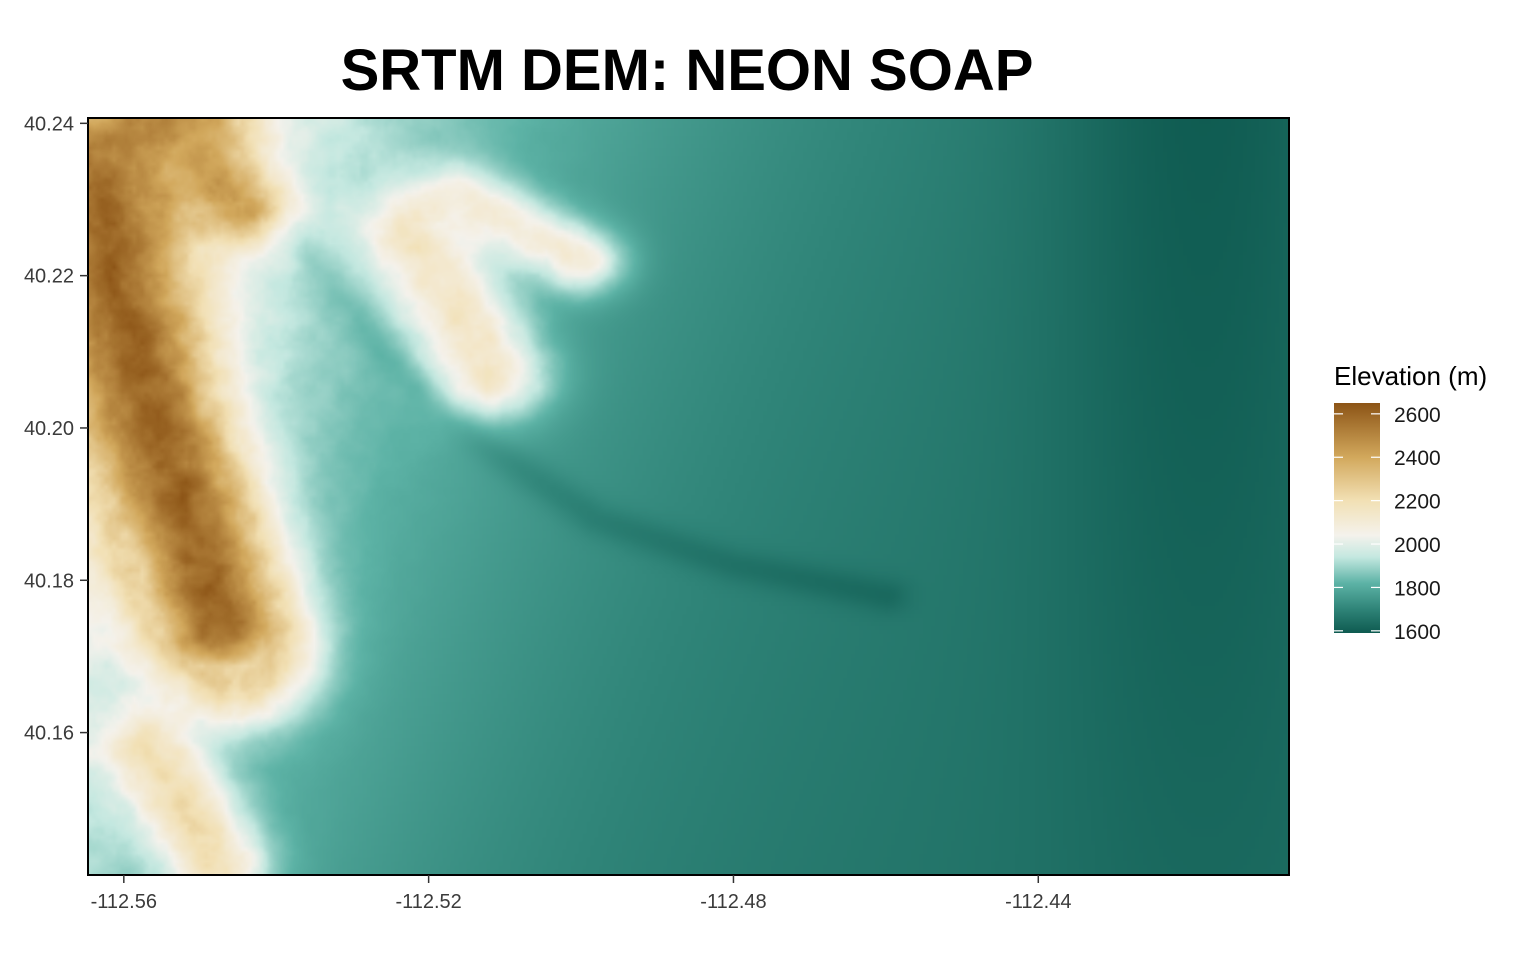 This screenshot has width=1536, height=960. I want to click on x-tick-label: -112.44, so click(1038, 902).